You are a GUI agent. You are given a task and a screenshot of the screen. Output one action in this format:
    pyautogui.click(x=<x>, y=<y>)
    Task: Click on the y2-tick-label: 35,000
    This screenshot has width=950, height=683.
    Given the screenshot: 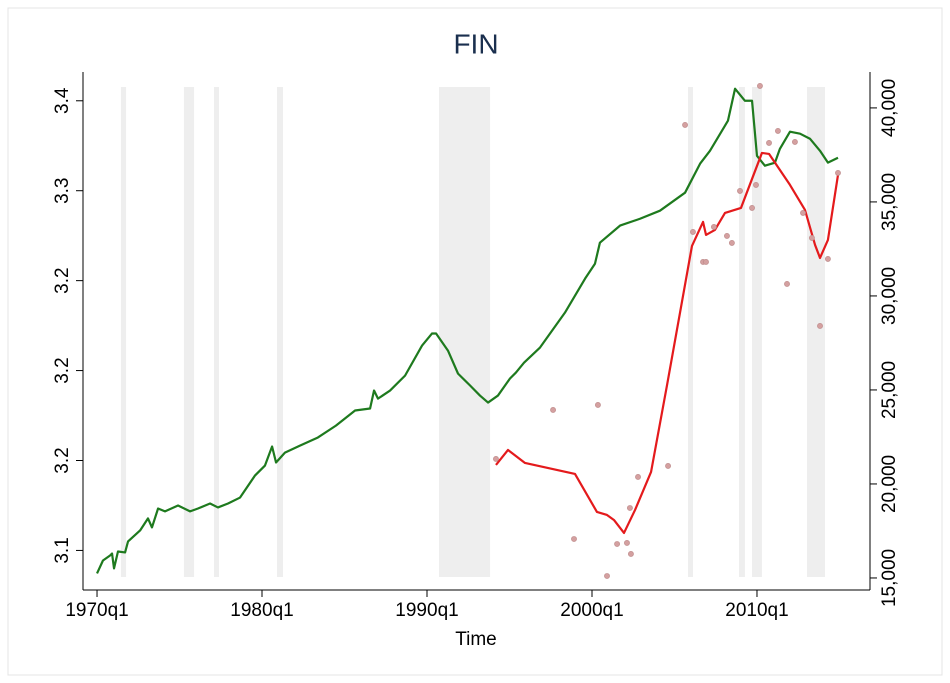 What is the action you would take?
    pyautogui.click(x=889, y=202)
    